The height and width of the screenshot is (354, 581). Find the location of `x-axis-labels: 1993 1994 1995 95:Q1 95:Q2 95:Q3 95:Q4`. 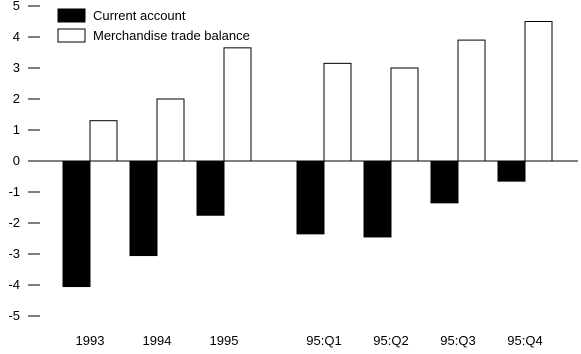

x-axis-labels: 1993 1994 1995 95:Q1 95:Q2 95:Q3 95:Q4 is located at coordinates (309, 340).